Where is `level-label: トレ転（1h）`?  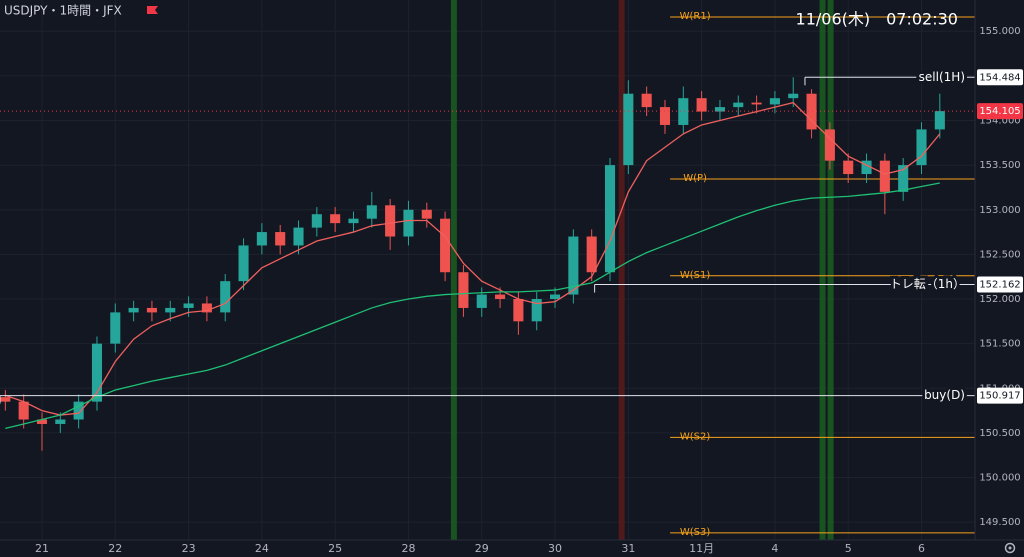
level-label: トレ転（1h） is located at coordinates (927, 284).